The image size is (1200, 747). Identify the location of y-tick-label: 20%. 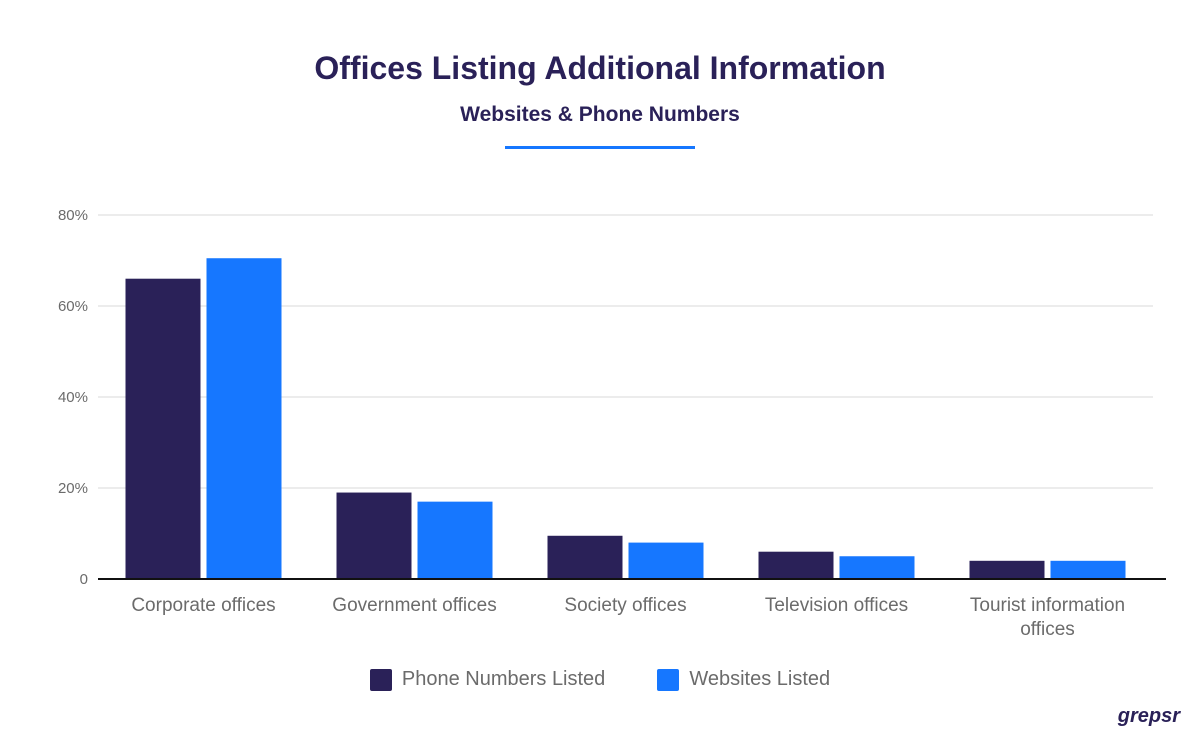
(73, 488).